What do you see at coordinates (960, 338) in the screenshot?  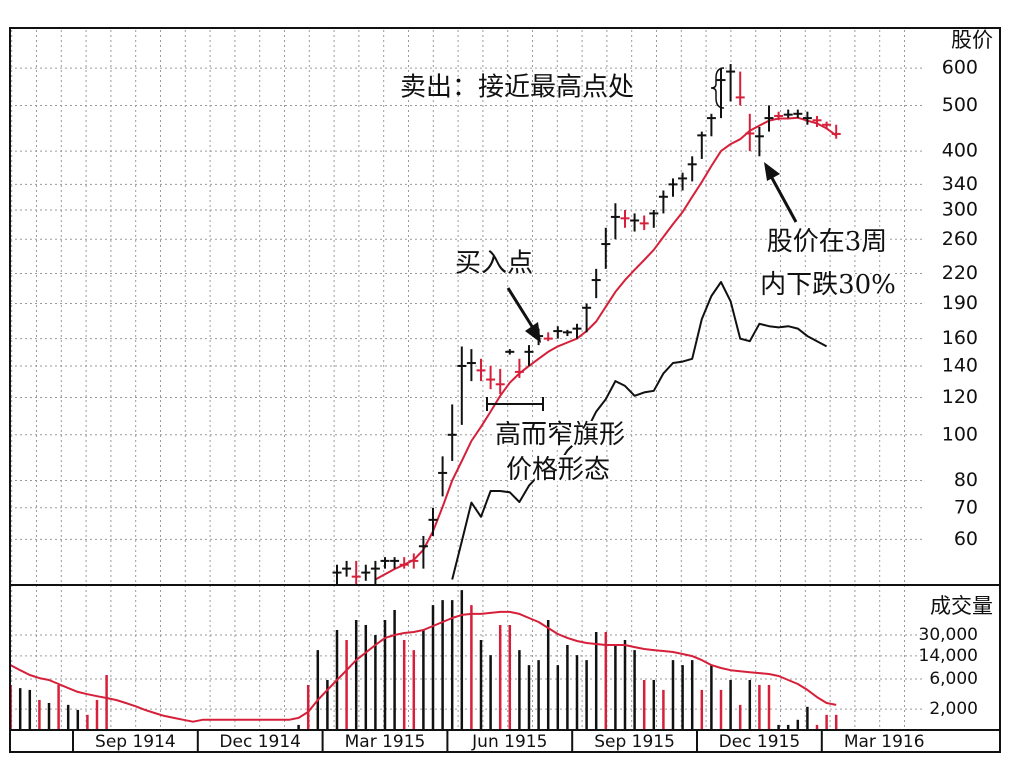 I see `y-tick-label: 160` at bounding box center [960, 338].